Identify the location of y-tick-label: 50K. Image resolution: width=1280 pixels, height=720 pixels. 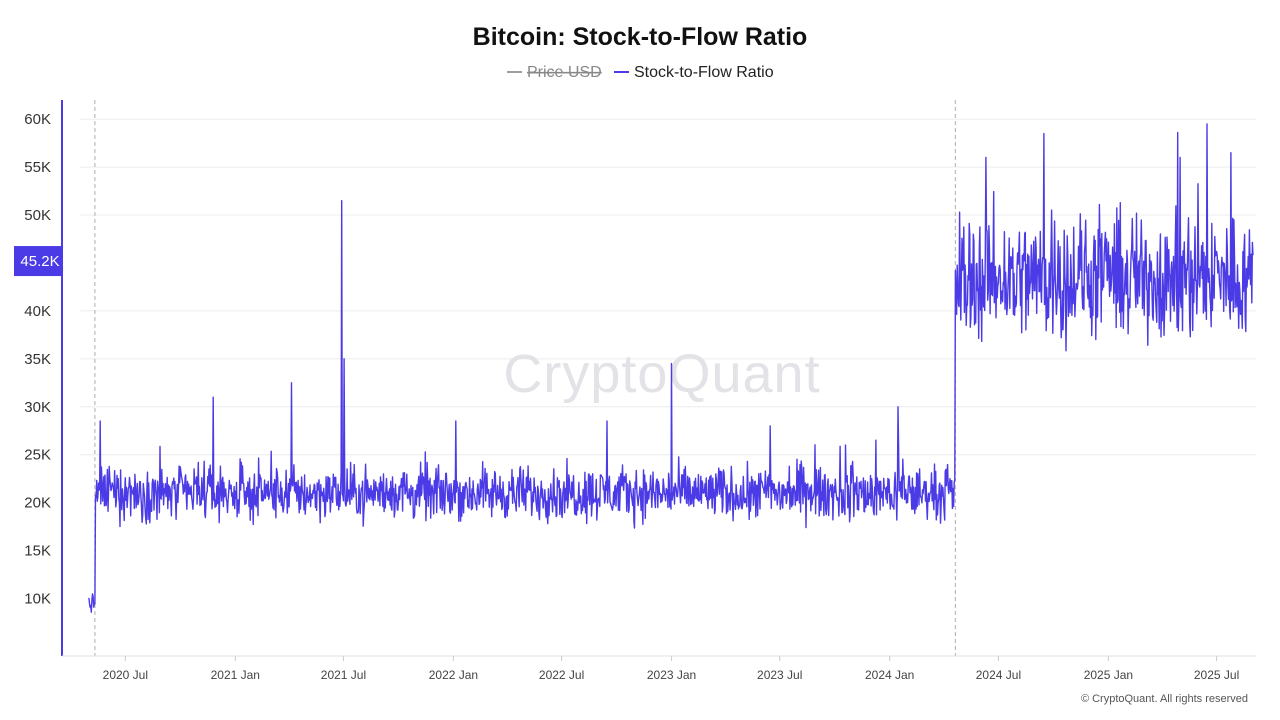
(37, 215).